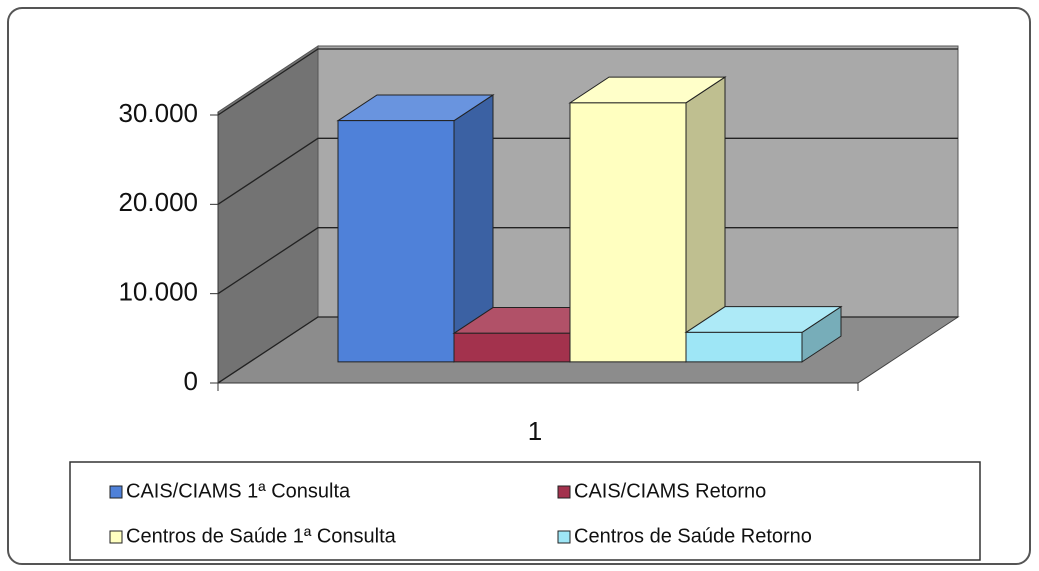  Describe the element at coordinates (693, 536) in the screenshot. I see `legend-label: Centros de Saúde Retorno` at that location.